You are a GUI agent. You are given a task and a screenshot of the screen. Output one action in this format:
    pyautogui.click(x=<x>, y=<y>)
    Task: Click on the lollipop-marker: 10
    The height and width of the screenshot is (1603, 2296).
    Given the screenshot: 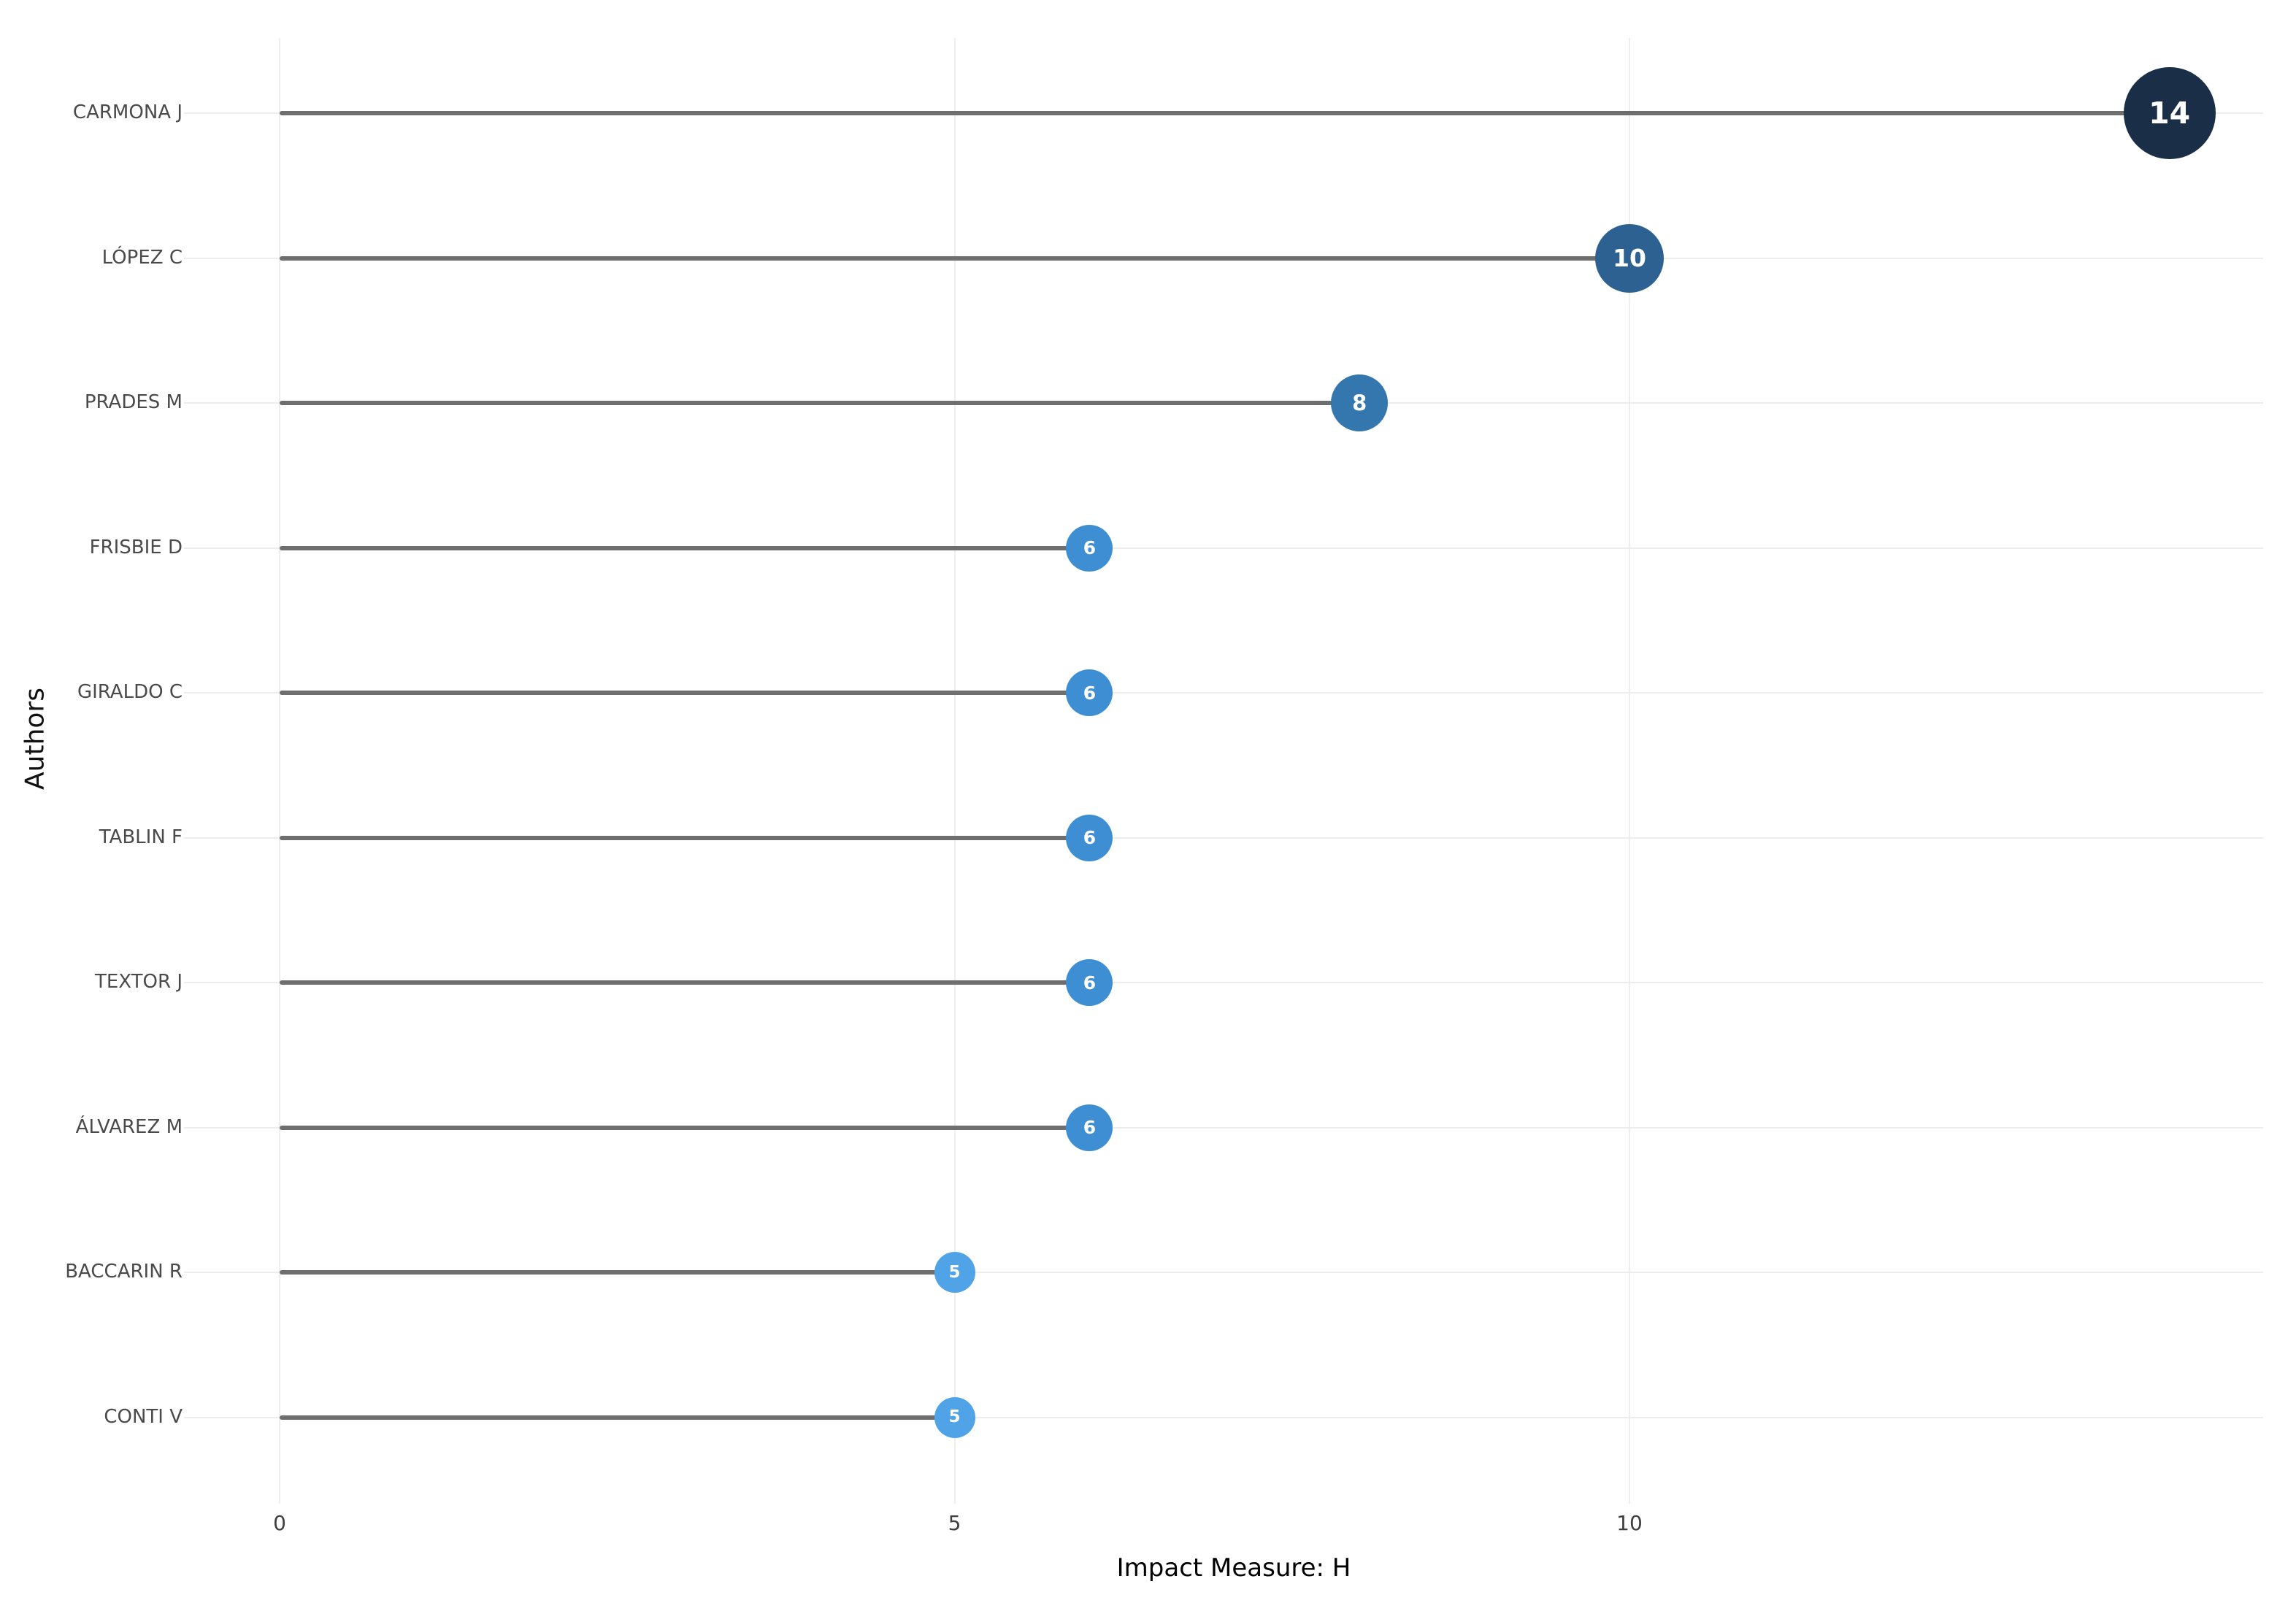 What is the action you would take?
    pyautogui.click(x=1629, y=258)
    